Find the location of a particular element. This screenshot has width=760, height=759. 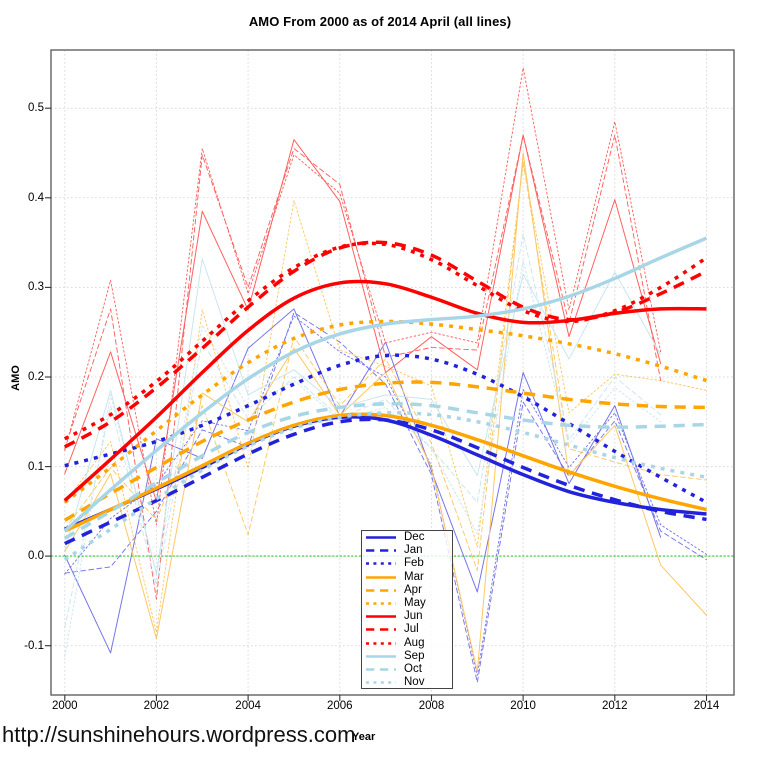

y-tick-label: 0.0 is located at coordinates (36, 556).